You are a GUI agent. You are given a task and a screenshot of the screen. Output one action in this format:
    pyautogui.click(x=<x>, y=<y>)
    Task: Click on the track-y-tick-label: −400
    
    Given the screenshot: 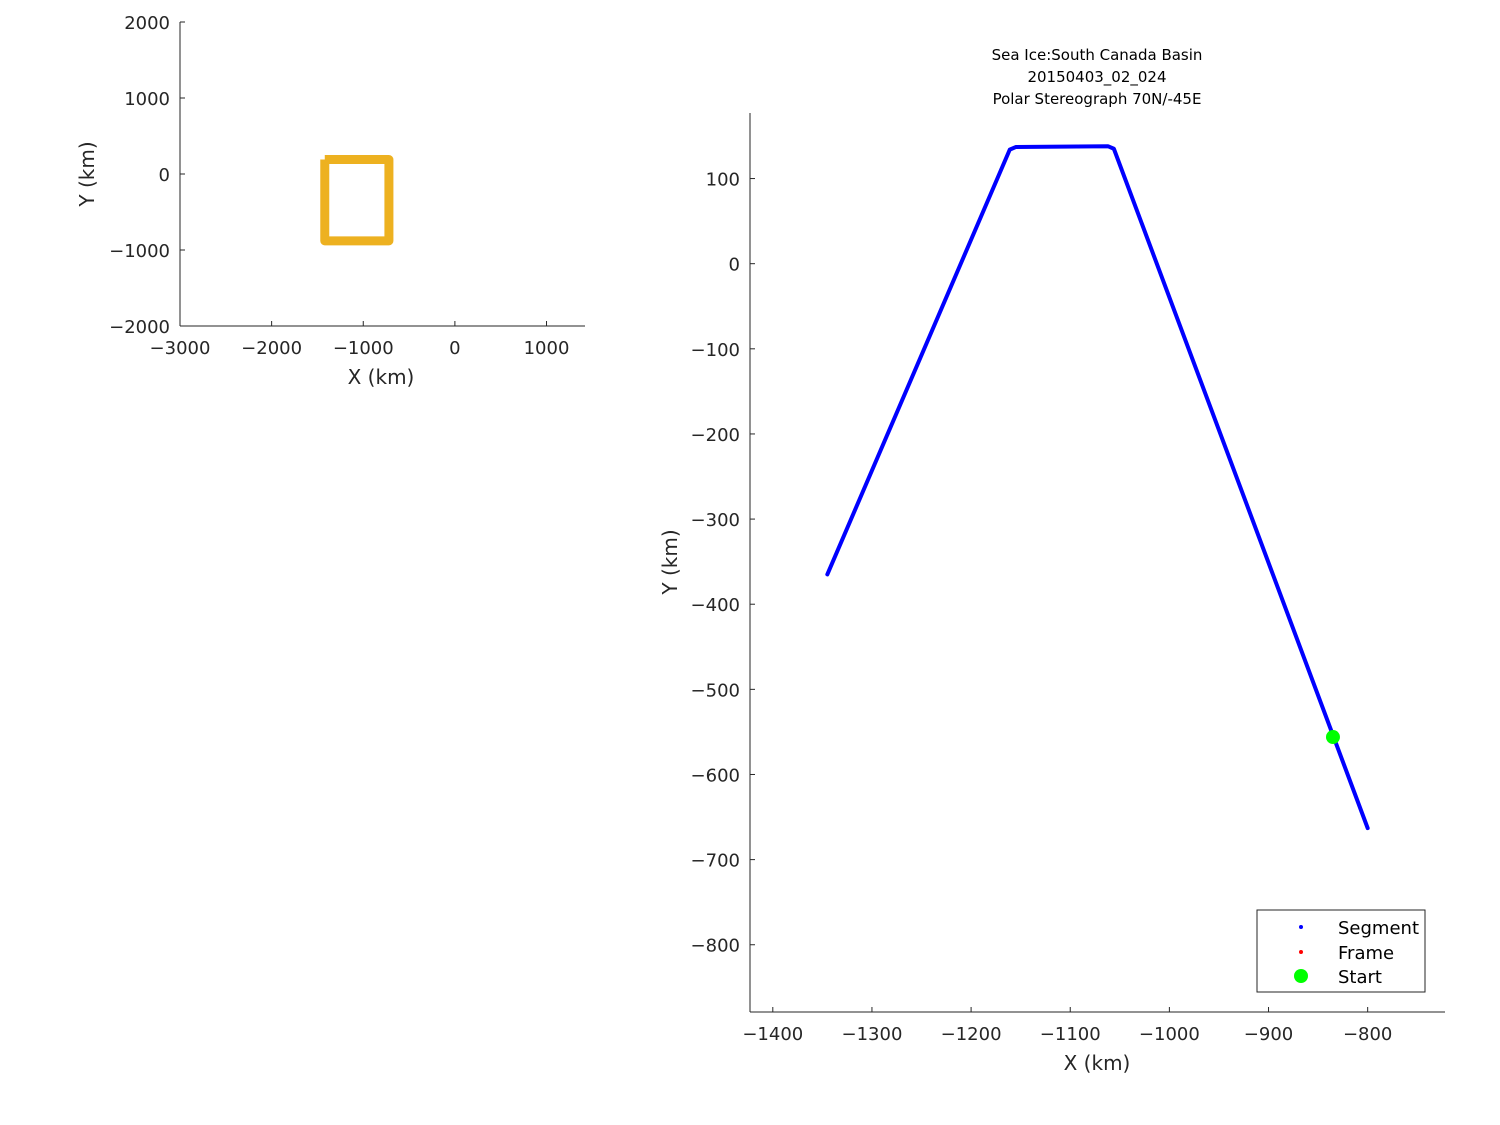 What is the action you would take?
    pyautogui.click(x=715, y=605)
    